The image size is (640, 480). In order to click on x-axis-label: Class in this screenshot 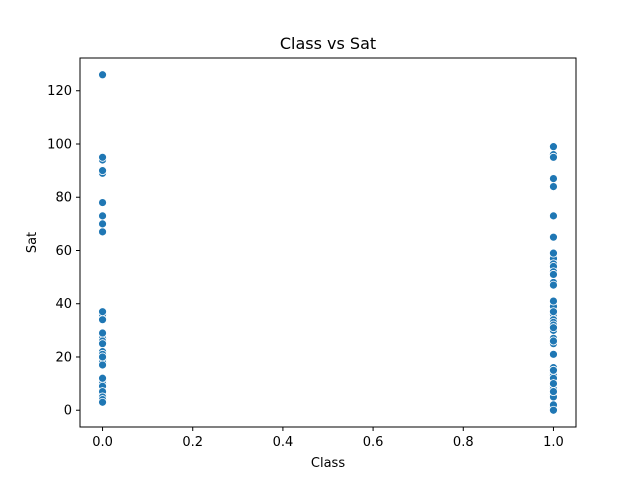, I will do `click(328, 463)`.